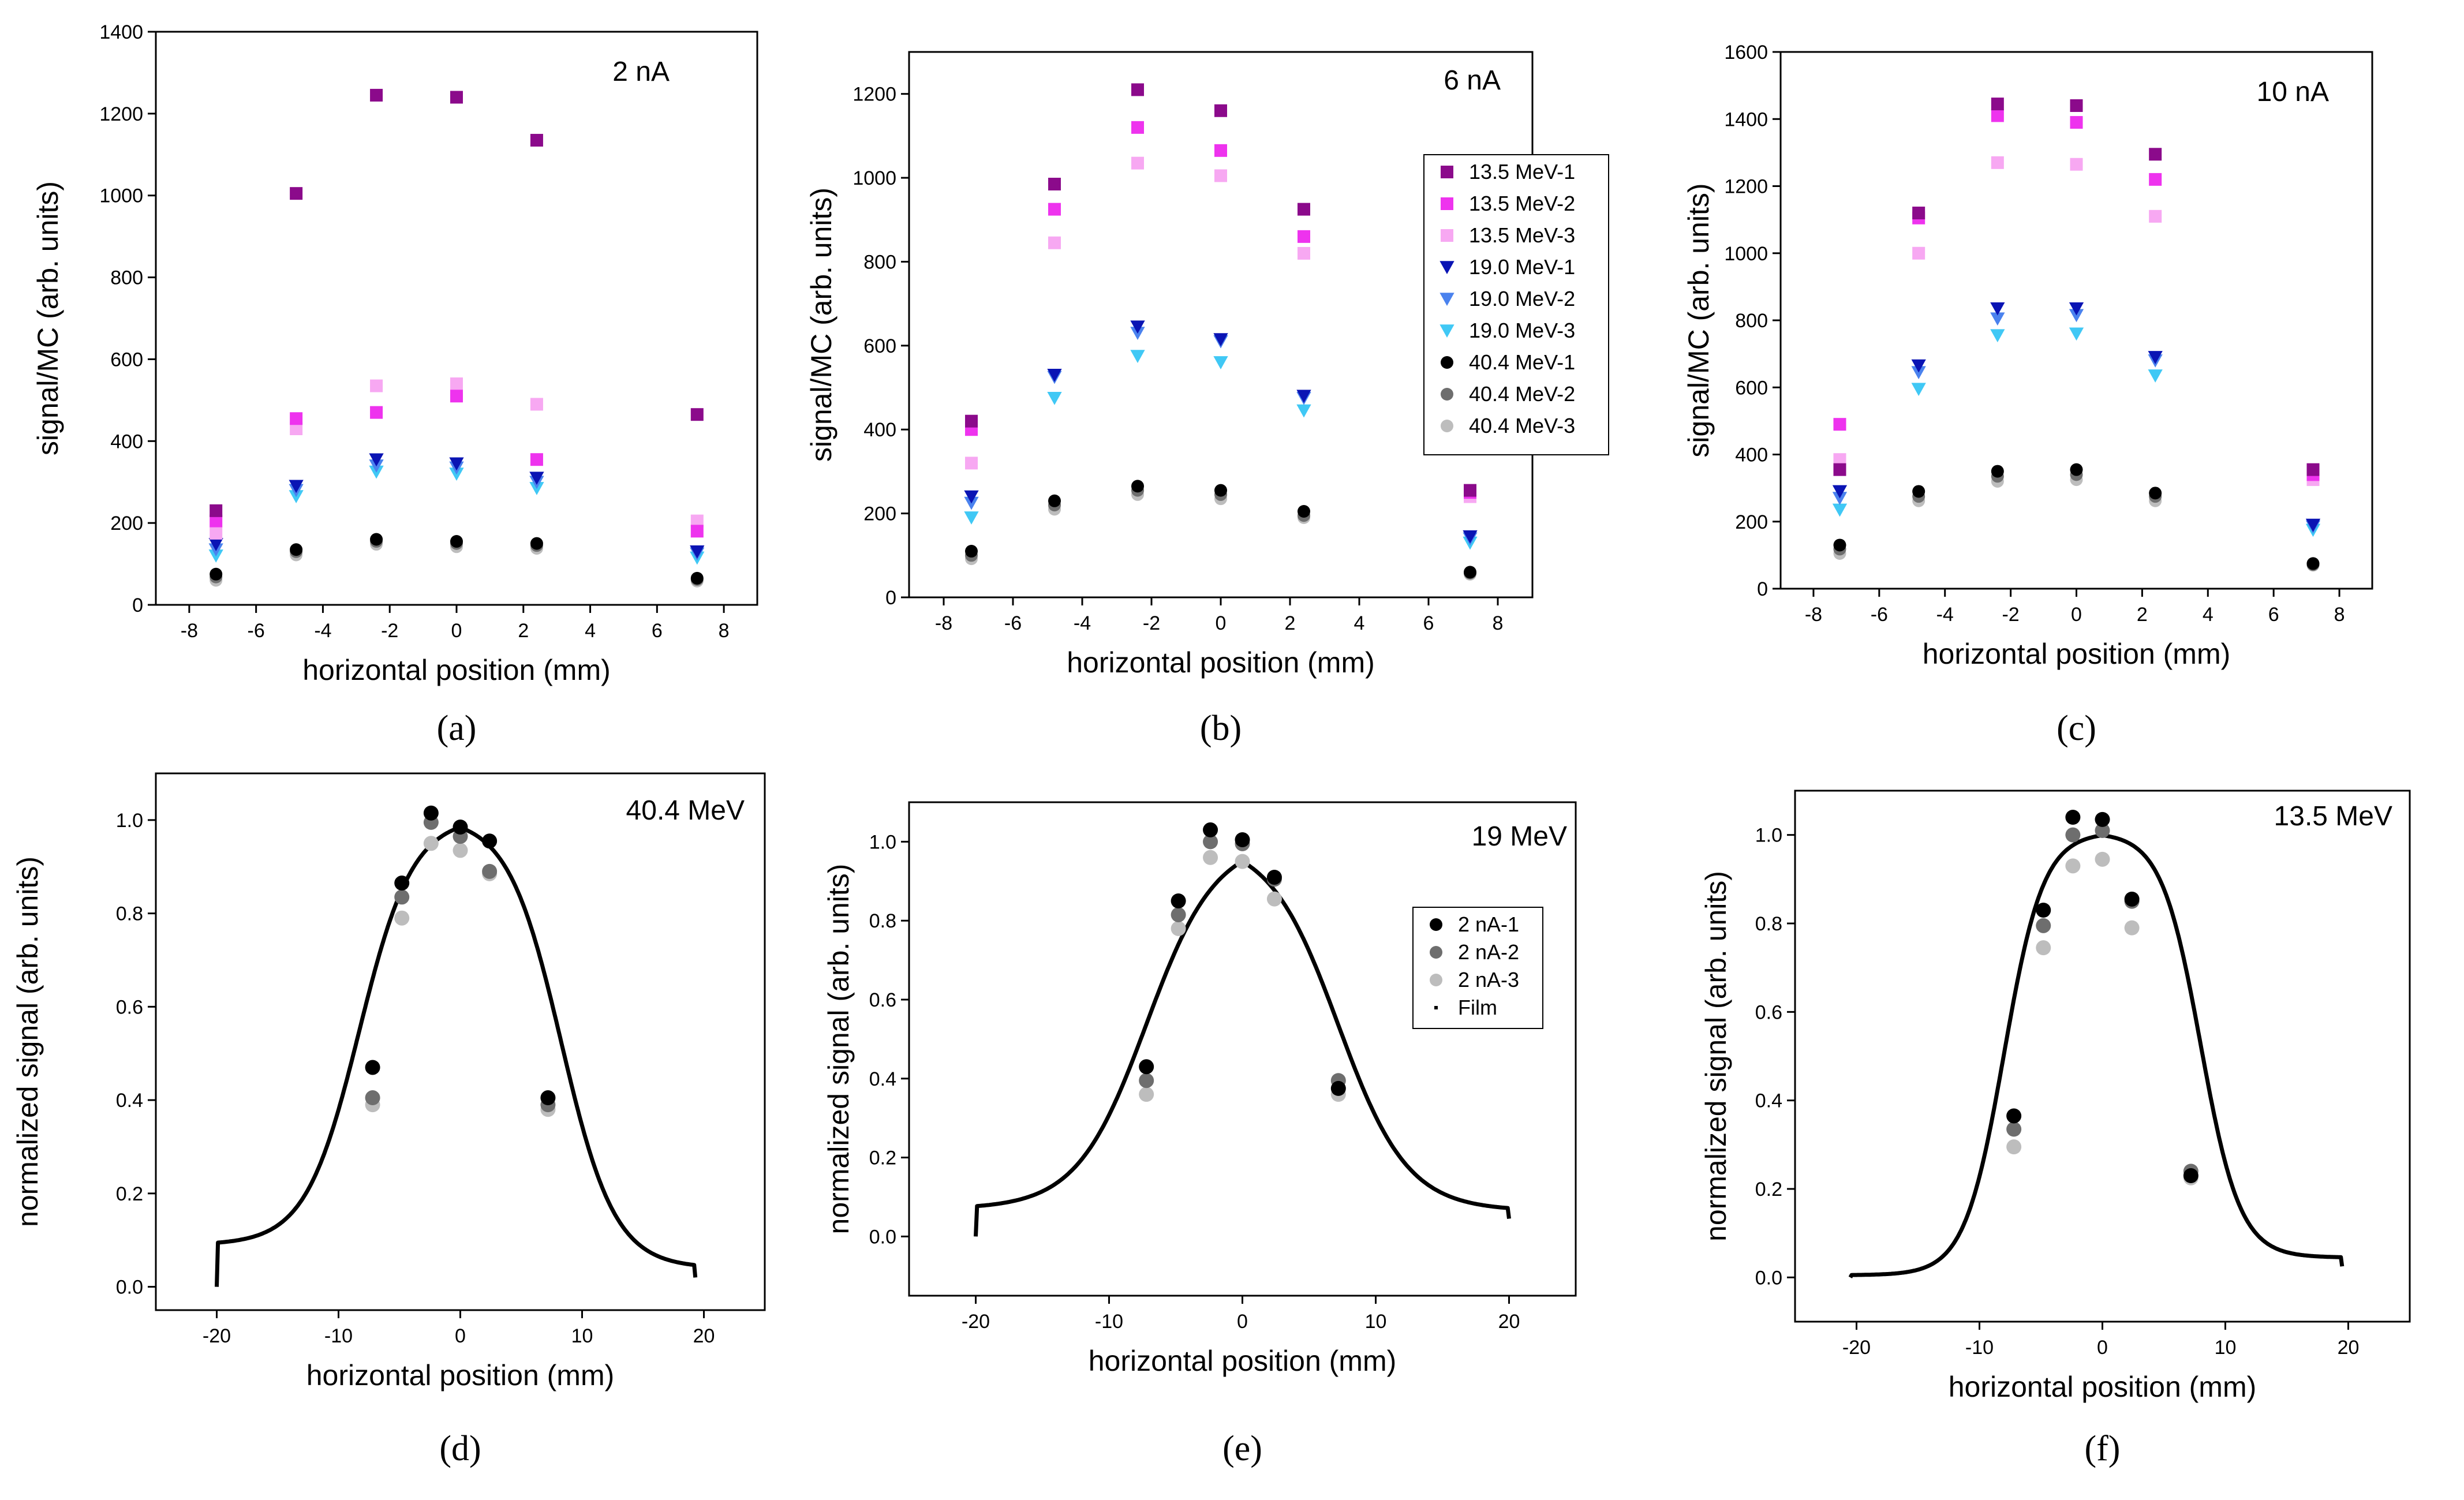 The width and height of the screenshot is (2464, 1500). Describe the element at coordinates (189, 631) in the screenshot. I see `x-tick-label: -8` at that location.